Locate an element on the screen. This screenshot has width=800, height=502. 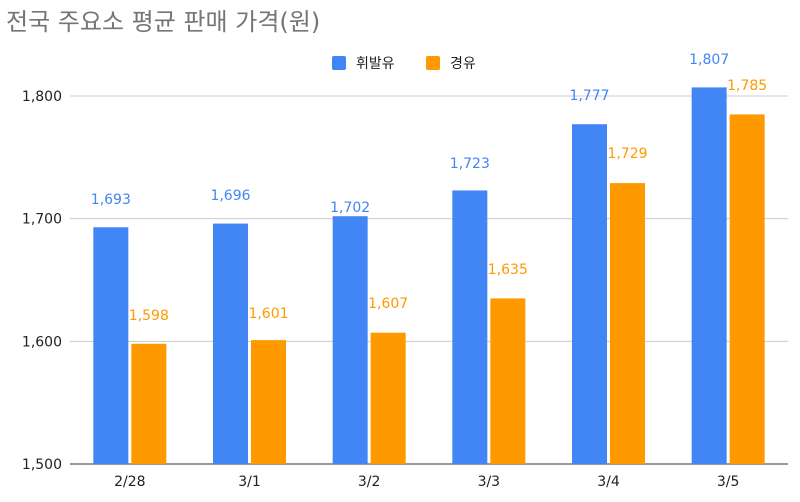
data-label: 1,777 is located at coordinates (589, 96).